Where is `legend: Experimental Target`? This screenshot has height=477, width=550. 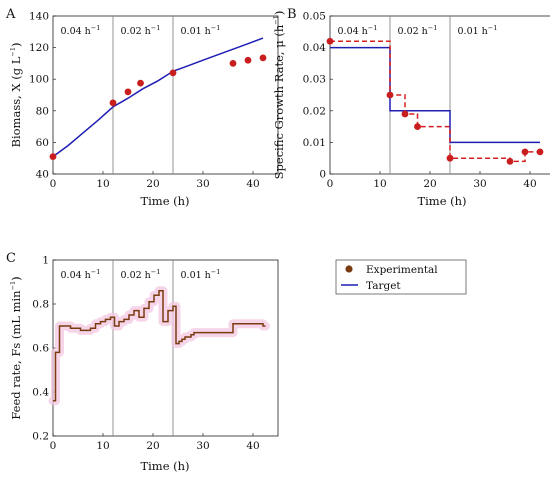 legend: Experimental Target is located at coordinates (401, 277).